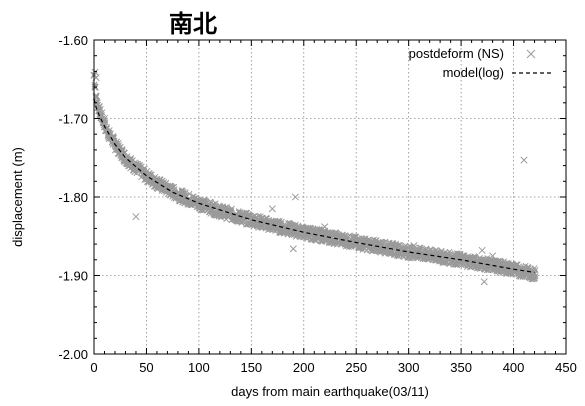 The image size is (585, 406). What do you see at coordinates (409, 367) in the screenshot?
I see `x-tick-label: 300` at bounding box center [409, 367].